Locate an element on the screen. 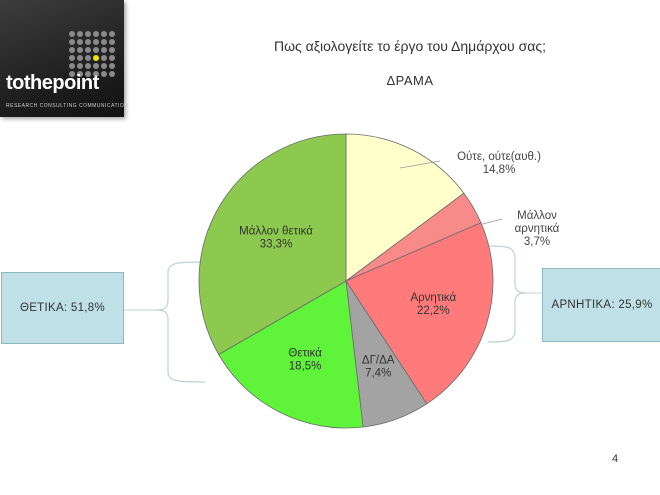 This screenshot has height=495, width=660. chart-subtitle: ΔΡΑΜΑ is located at coordinates (410, 80).